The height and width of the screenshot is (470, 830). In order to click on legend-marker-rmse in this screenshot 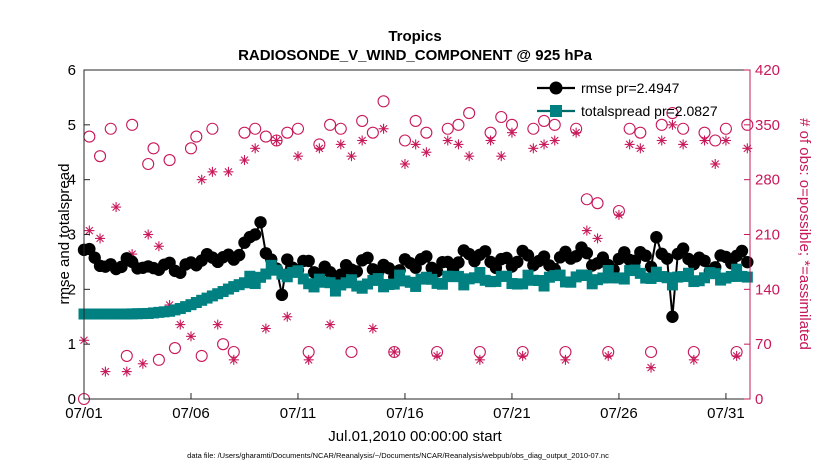, I will do `click(556, 88)`.